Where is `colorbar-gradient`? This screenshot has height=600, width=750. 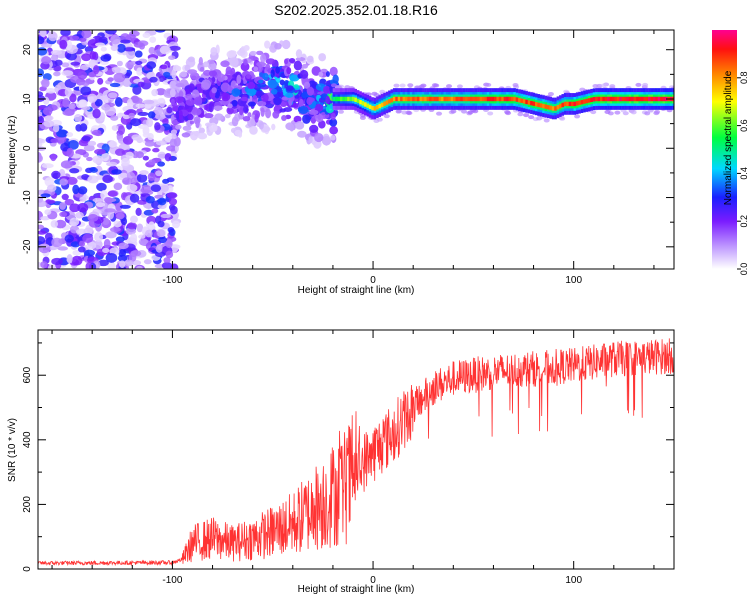
colorbar-gradient is located at coordinates (724, 149).